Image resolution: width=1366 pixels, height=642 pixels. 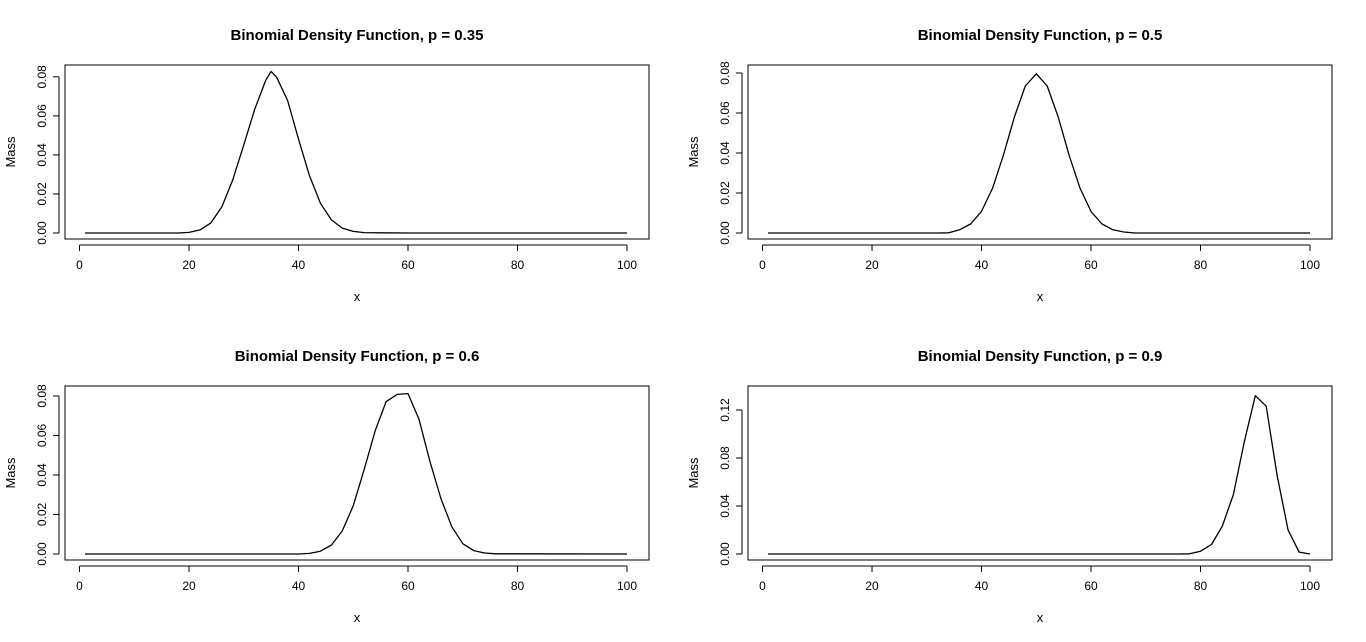 What do you see at coordinates (730, 482) in the screenshot?
I see `y-axis: 0.00 0.04 0.08 0.12` at bounding box center [730, 482].